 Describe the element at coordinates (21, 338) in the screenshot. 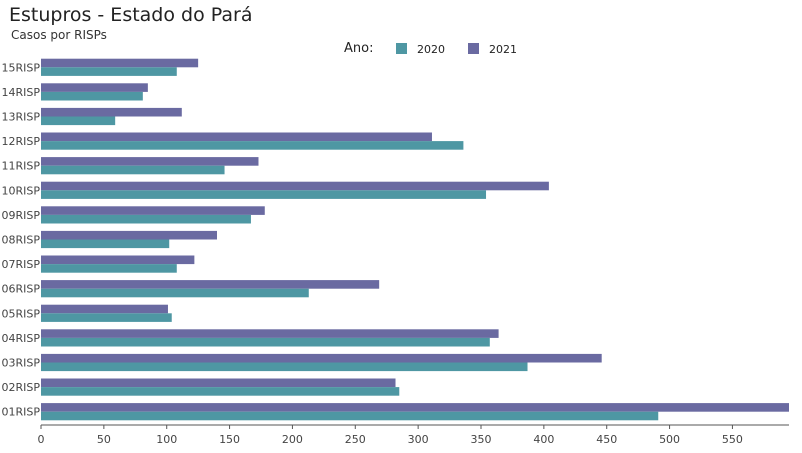

I see `y-tick-label: 04RISP` at that location.